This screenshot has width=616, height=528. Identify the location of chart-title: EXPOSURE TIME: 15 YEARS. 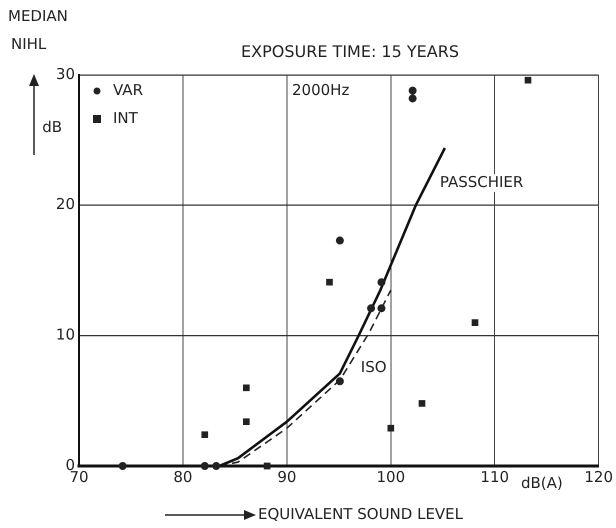
(350, 52).